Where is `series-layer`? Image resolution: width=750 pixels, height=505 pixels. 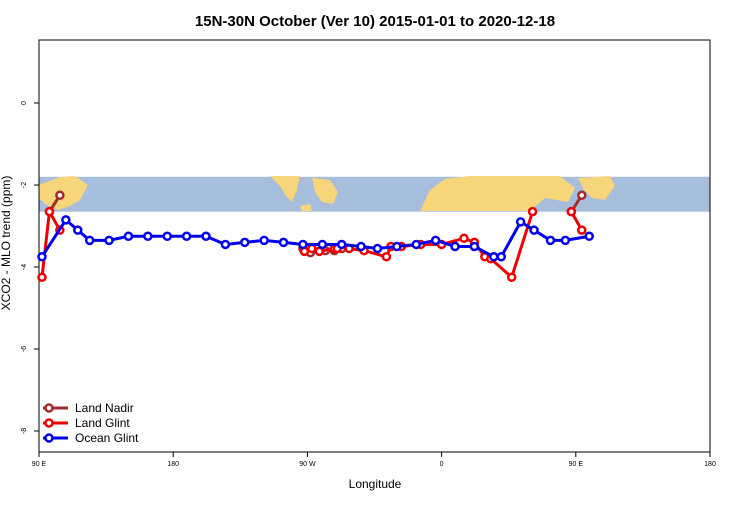 series-layer is located at coordinates (315, 236).